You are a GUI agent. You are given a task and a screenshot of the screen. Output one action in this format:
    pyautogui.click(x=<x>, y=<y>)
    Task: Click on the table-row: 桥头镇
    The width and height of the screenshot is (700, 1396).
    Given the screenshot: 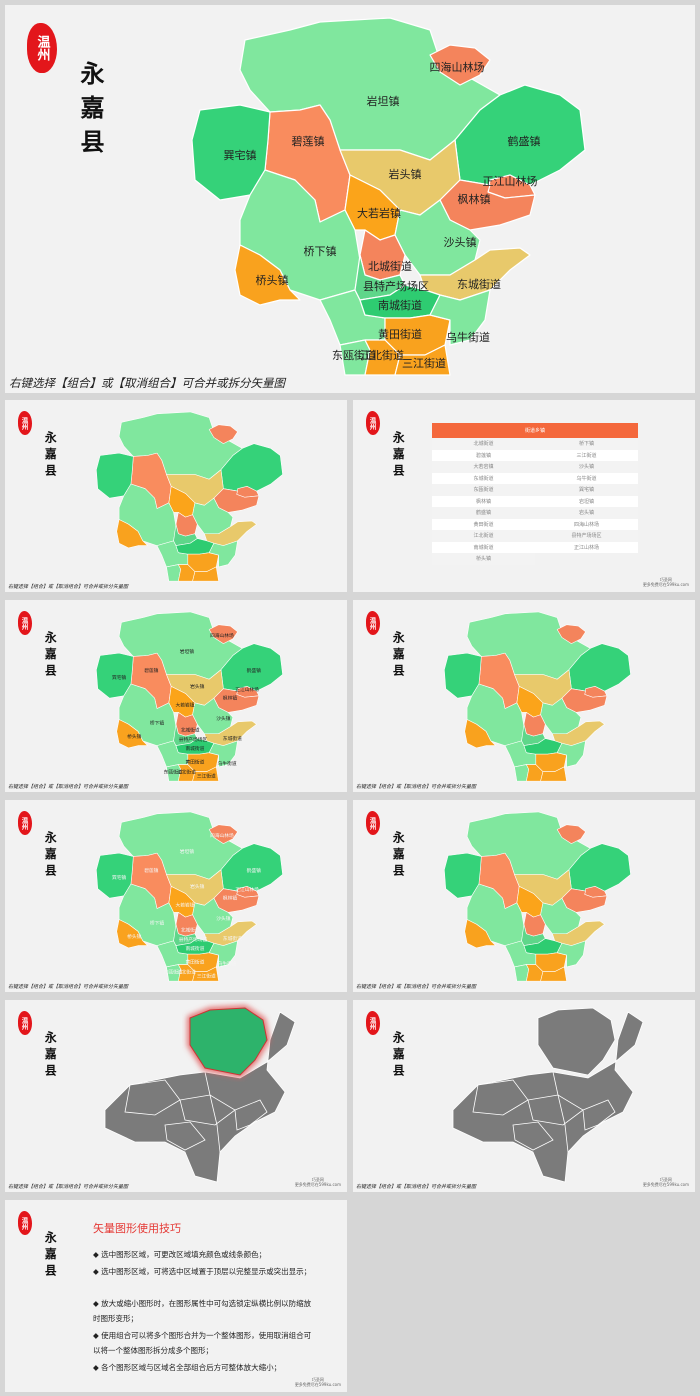 What is the action you would take?
    pyautogui.click(x=535, y=559)
    